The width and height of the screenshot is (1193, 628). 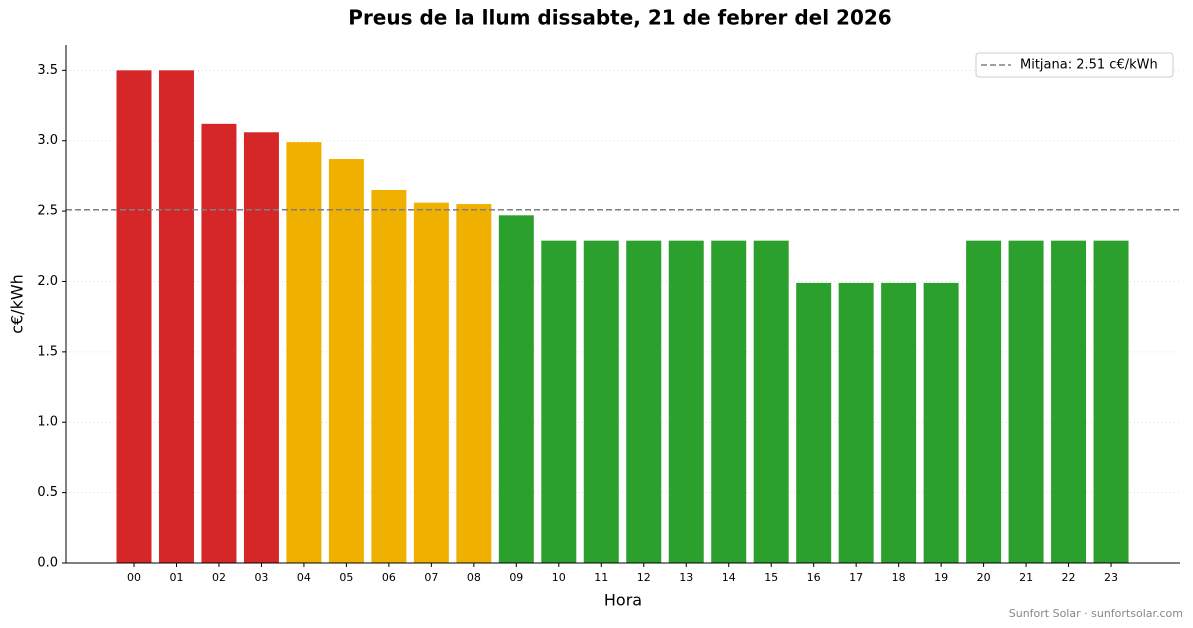 I want to click on x-tick-label: 23, so click(x=1111, y=577).